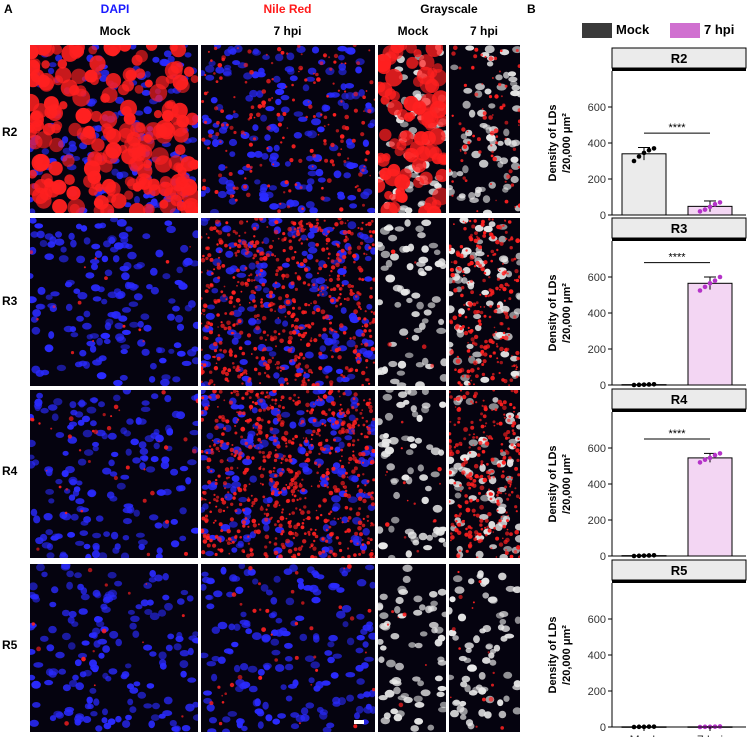  I want to click on y-tick-label-r5: 200, so click(597, 692).